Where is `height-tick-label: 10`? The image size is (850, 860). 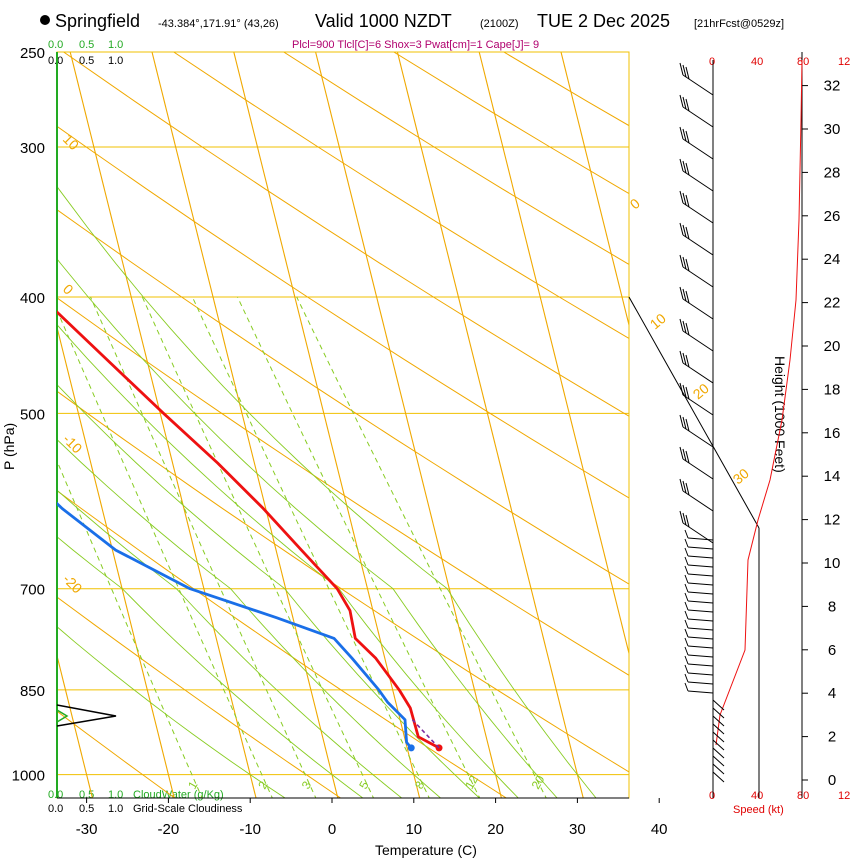 height-tick-label: 10 is located at coordinates (832, 563).